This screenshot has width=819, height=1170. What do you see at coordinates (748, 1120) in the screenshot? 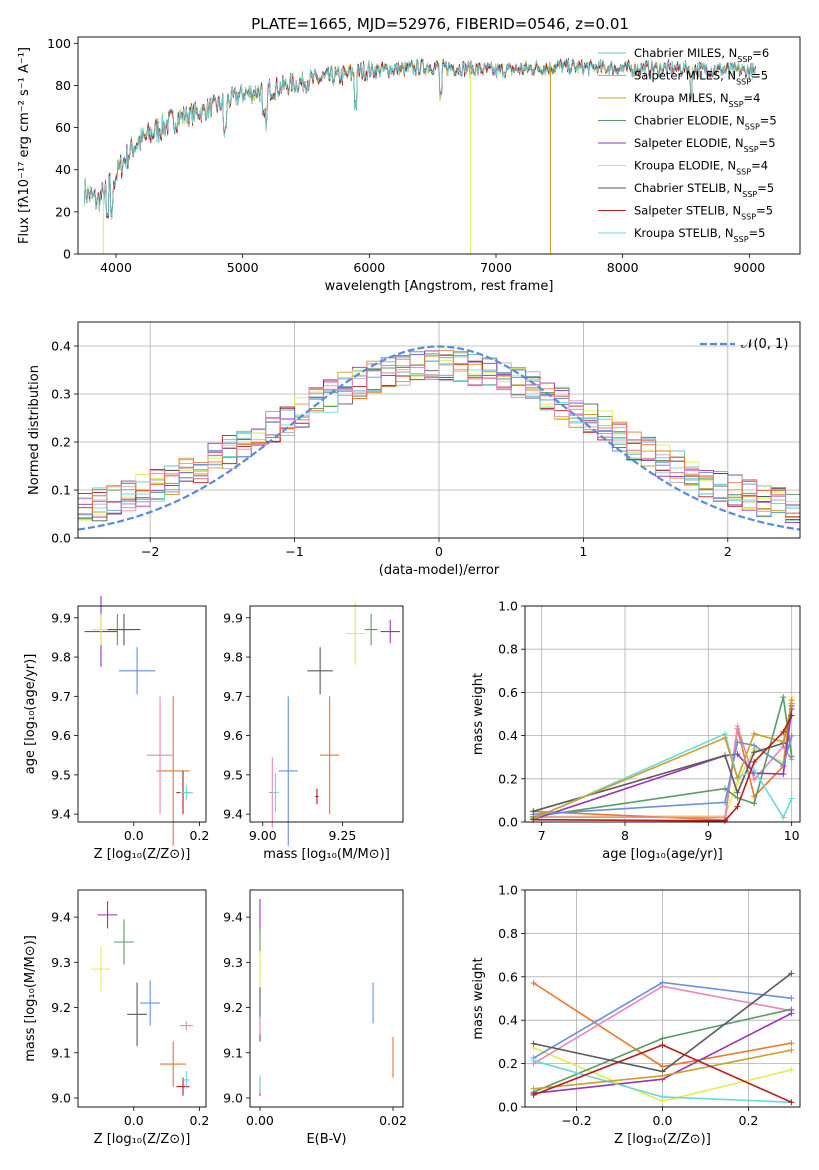
I see `mass-weight-vs-z-xtick-label-2: 0.2` at bounding box center [748, 1120].